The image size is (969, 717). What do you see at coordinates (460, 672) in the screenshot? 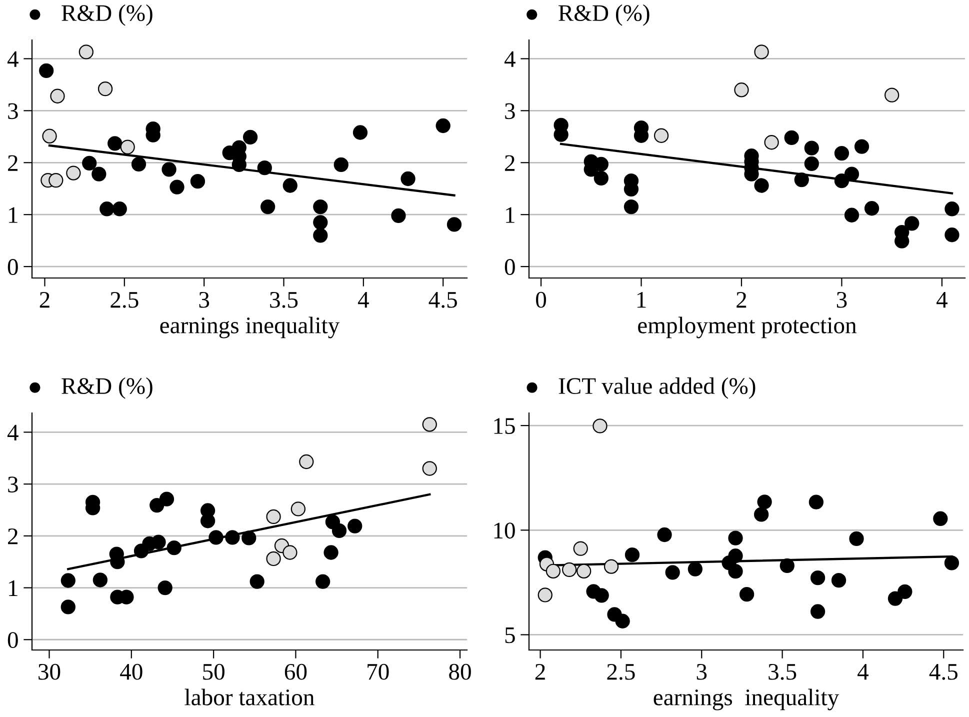
I see `x-tick-label: 80` at bounding box center [460, 672].